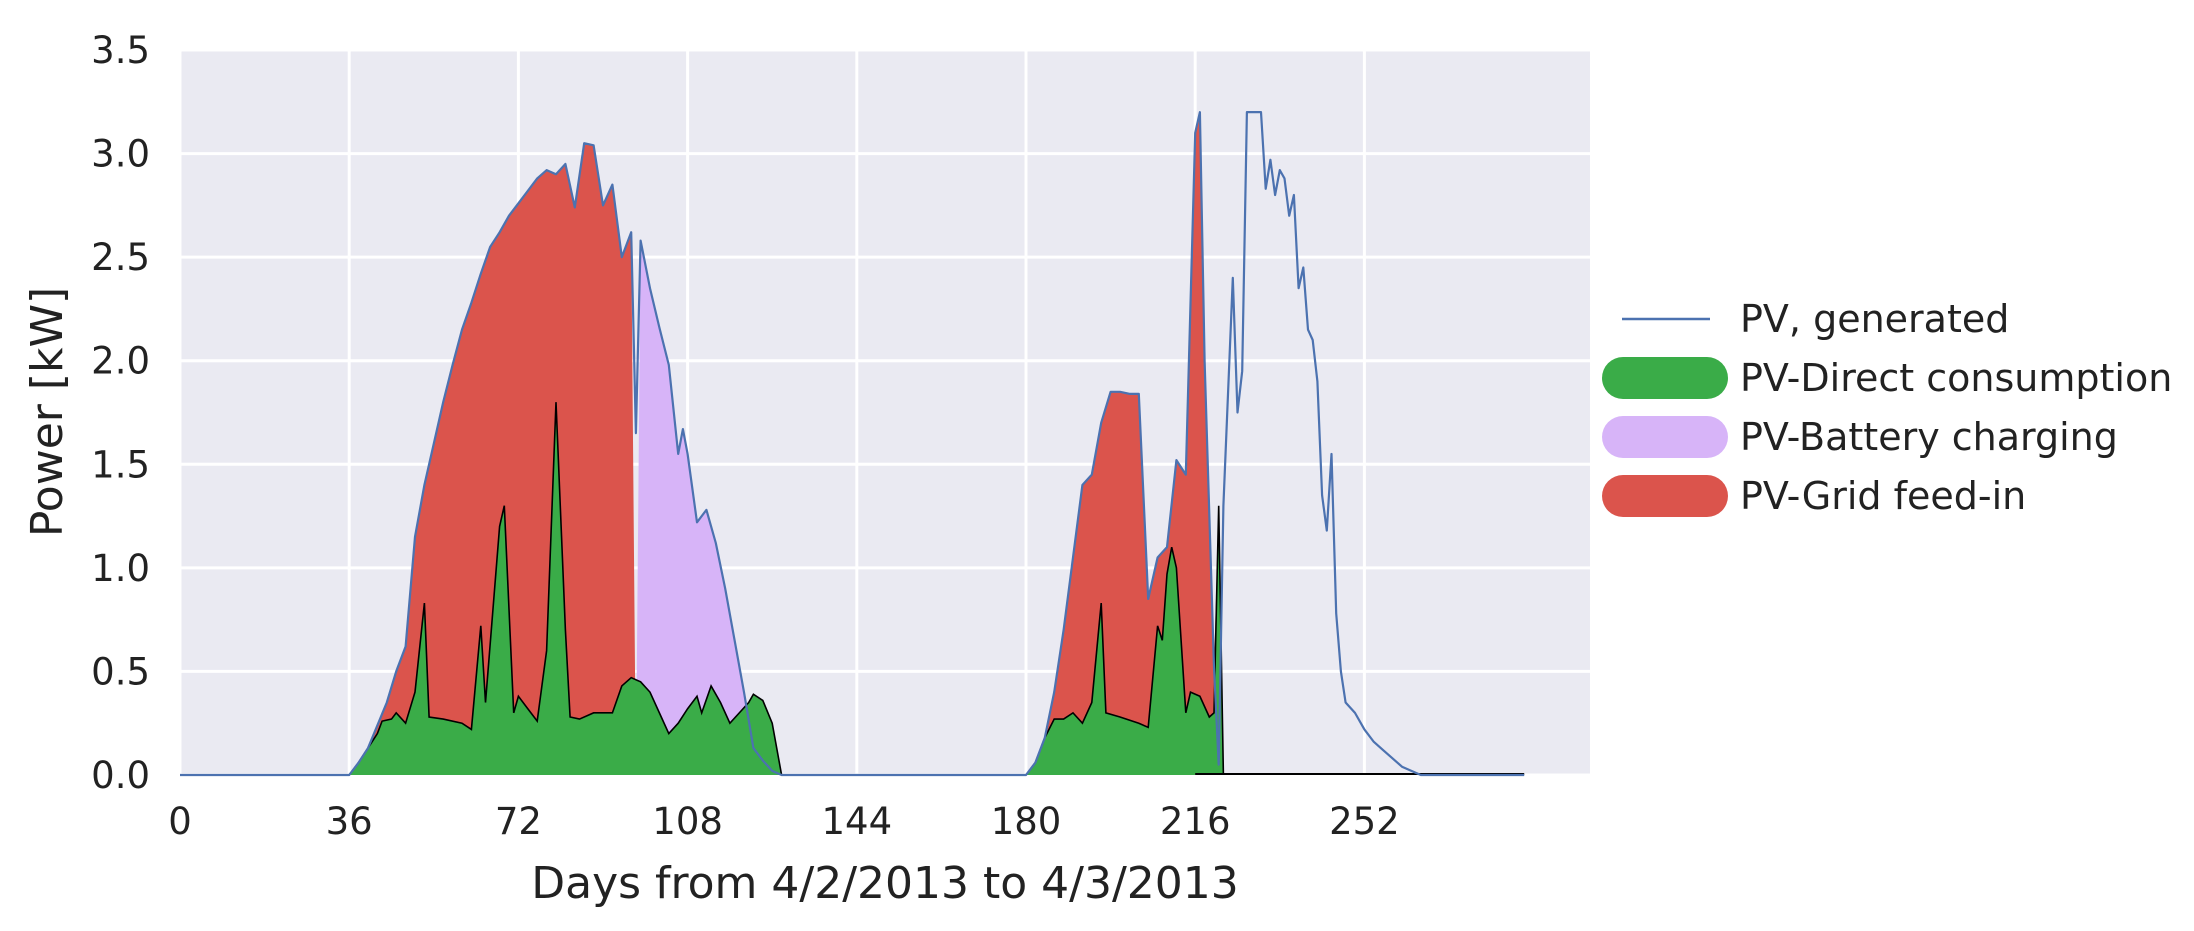 The height and width of the screenshot is (931, 2194). I want to click on x-tick-label: 108, so click(687, 821).